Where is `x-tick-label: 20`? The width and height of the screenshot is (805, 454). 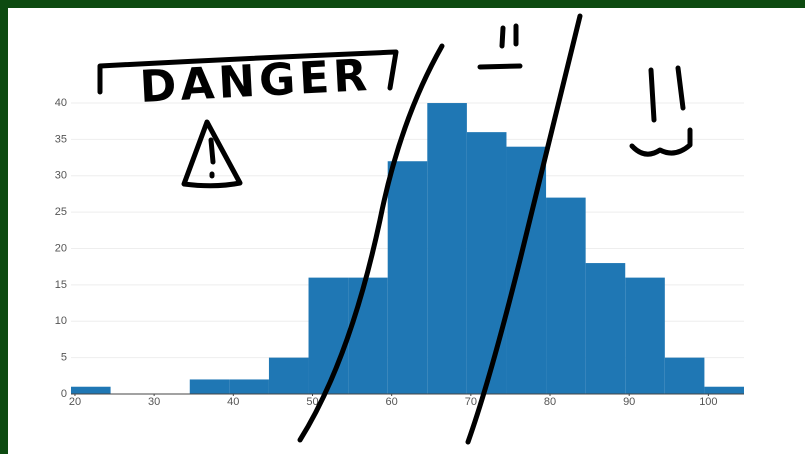
x-tick-label: 20 is located at coordinates (75, 402).